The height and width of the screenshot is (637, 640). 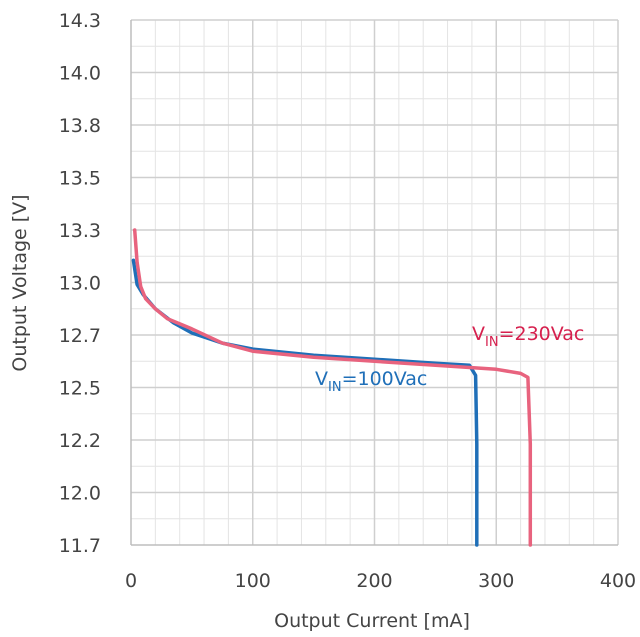 What do you see at coordinates (80, 546) in the screenshot?
I see `y-tick-label: 11.7` at bounding box center [80, 546].